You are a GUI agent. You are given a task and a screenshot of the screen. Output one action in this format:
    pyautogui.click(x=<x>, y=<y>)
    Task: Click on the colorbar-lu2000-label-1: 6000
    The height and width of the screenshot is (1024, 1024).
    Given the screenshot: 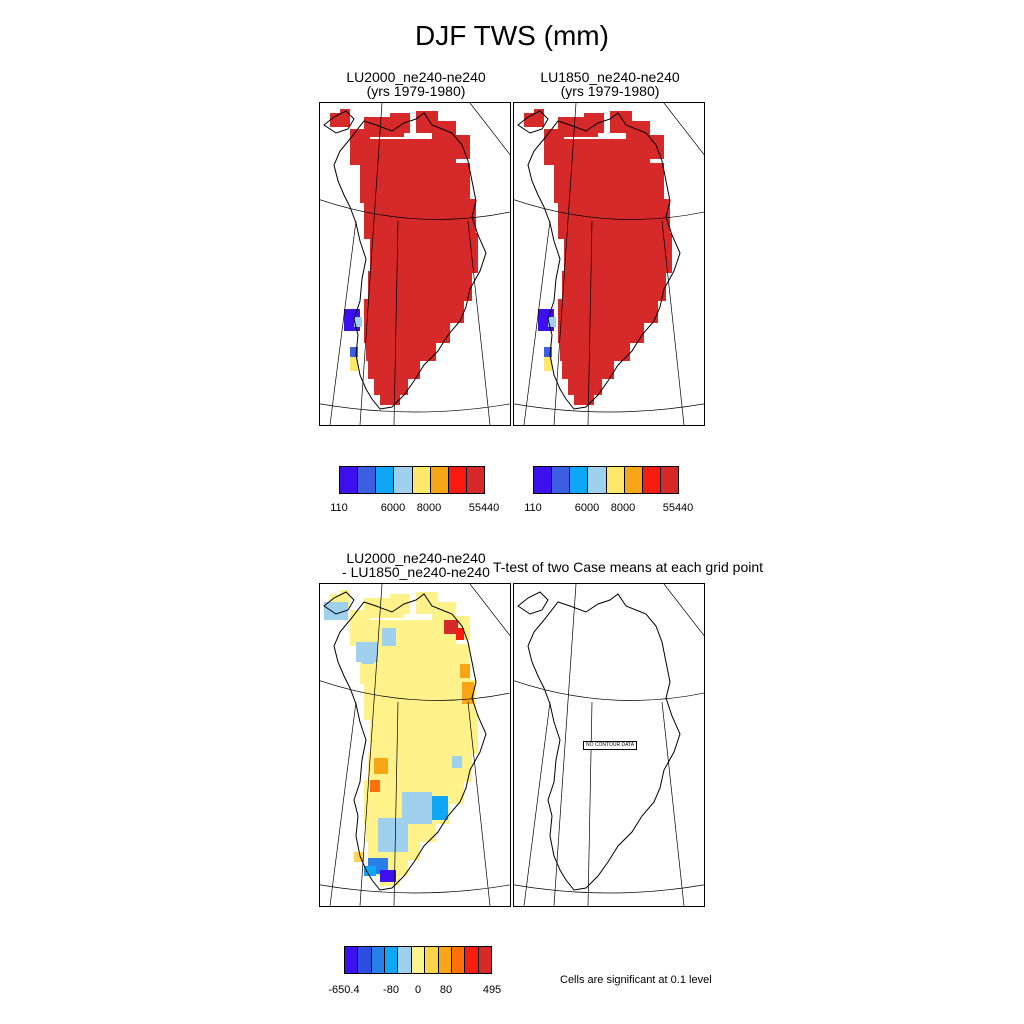 What is the action you would take?
    pyautogui.click(x=393, y=508)
    